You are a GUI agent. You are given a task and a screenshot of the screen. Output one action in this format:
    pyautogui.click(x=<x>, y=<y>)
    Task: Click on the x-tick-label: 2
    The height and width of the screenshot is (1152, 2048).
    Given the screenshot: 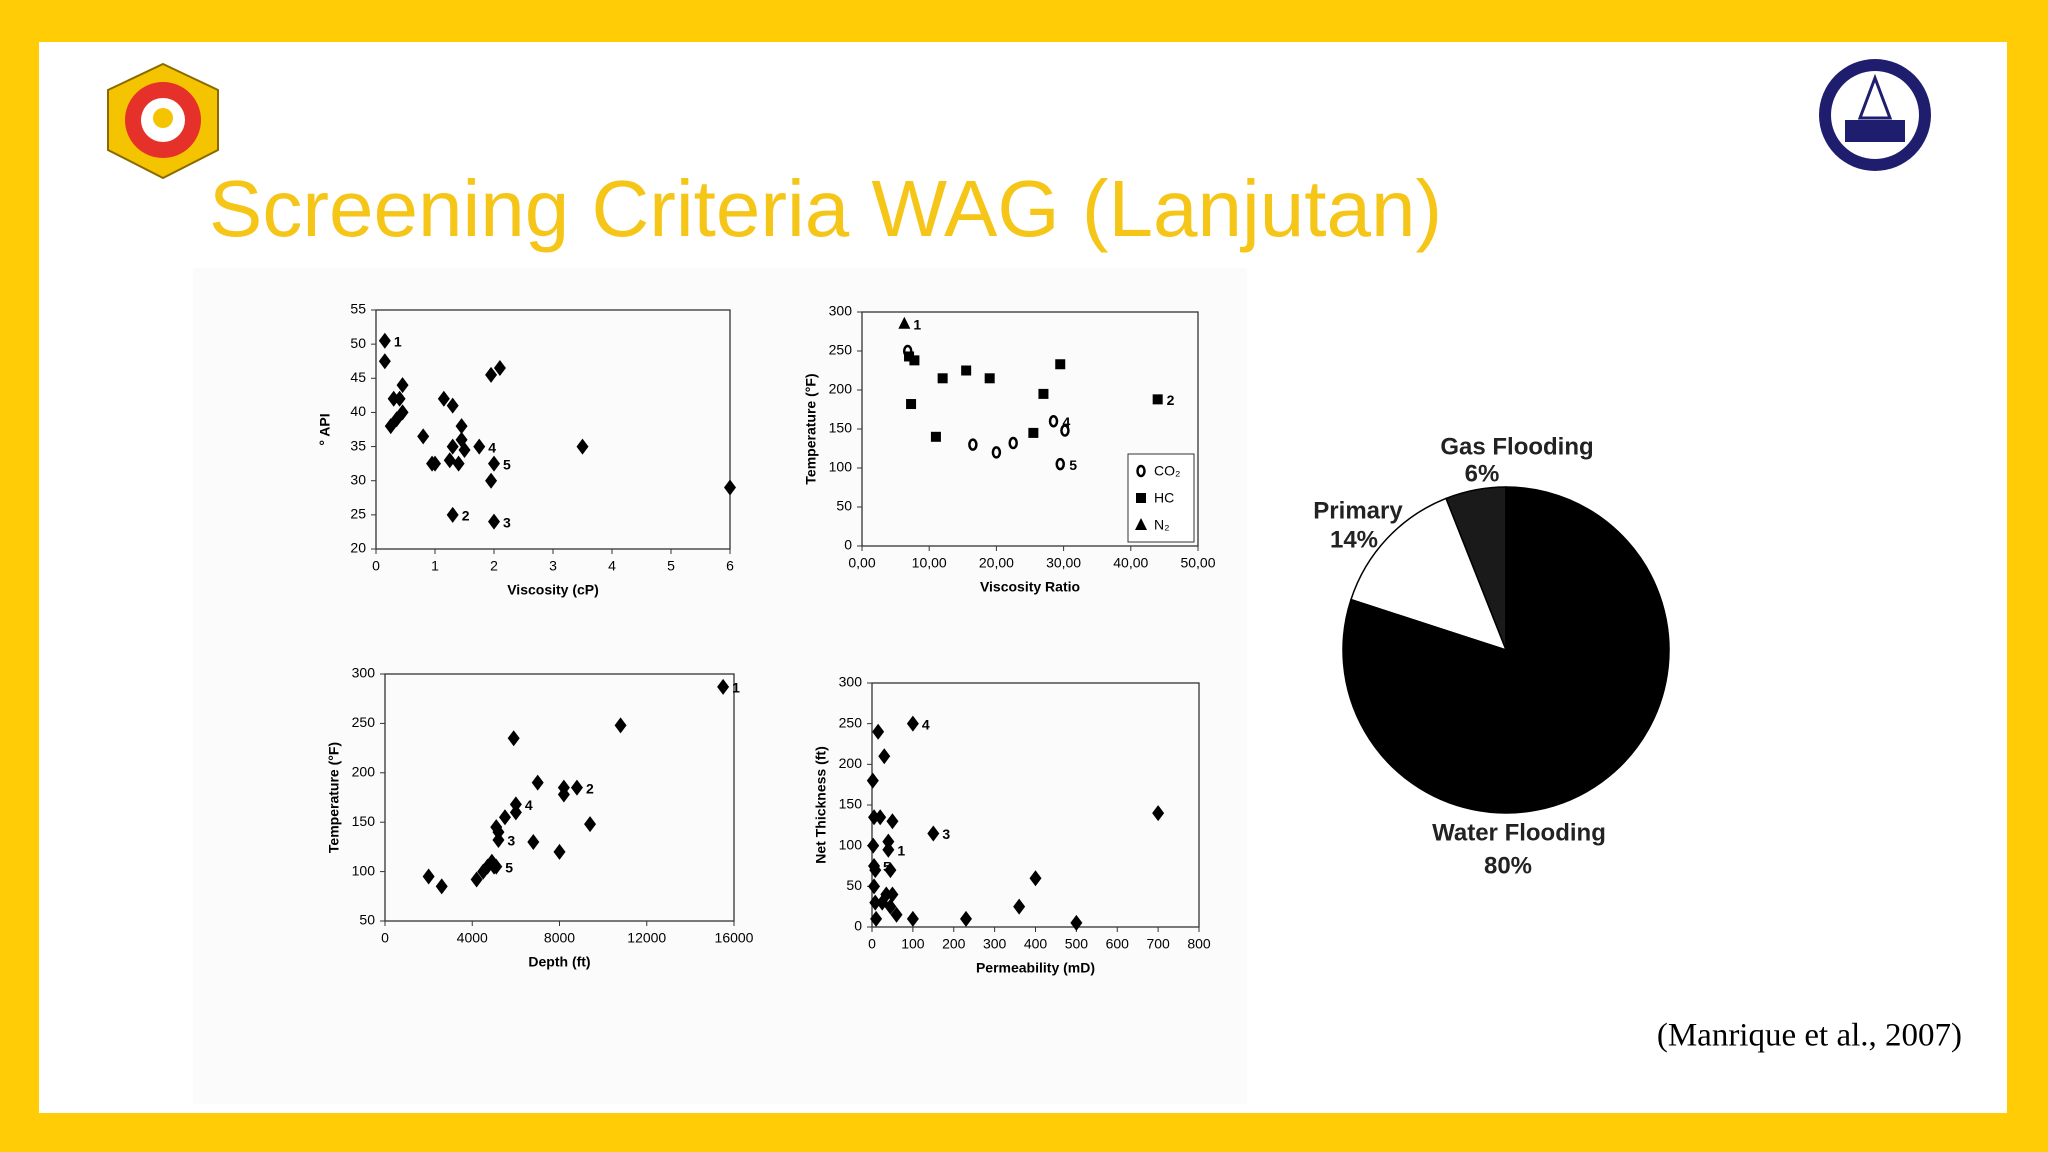 What is the action you would take?
    pyautogui.click(x=494, y=566)
    